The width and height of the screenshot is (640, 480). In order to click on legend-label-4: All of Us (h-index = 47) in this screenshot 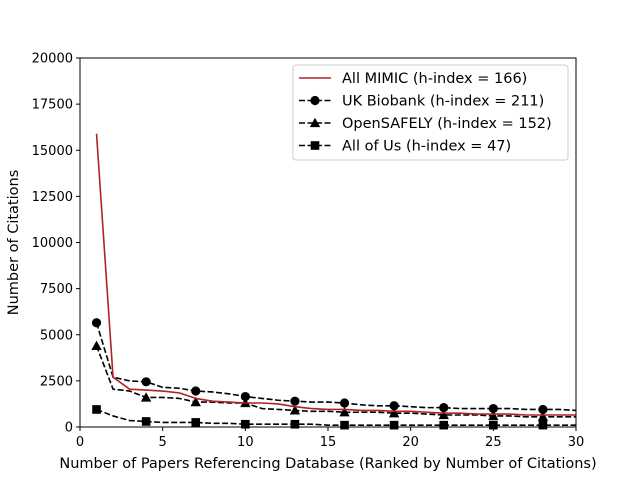, I will do `click(426, 147)`.